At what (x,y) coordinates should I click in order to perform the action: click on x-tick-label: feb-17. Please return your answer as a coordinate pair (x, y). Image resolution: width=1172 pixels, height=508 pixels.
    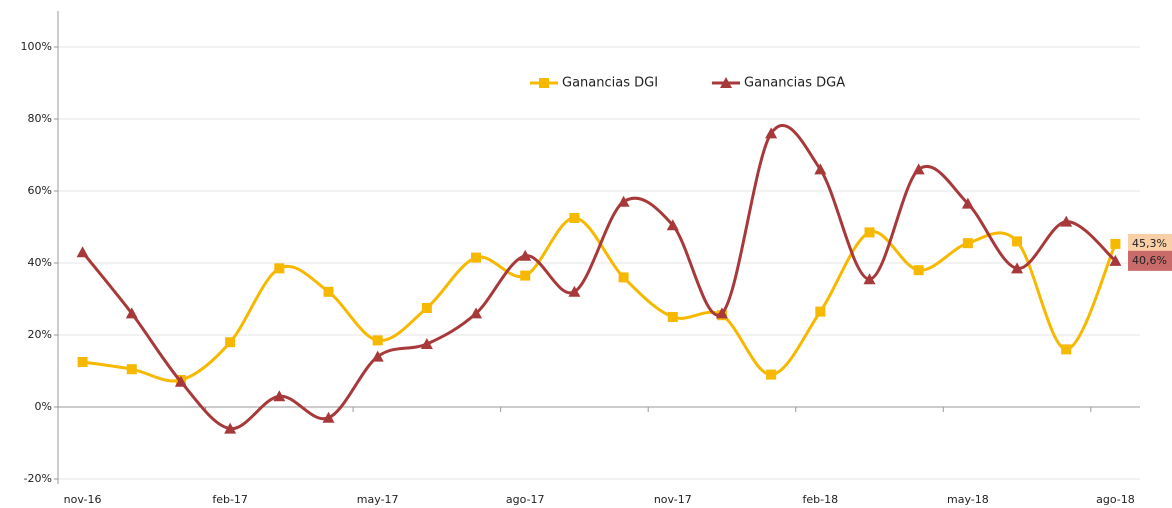
    Looking at the image, I should click on (230, 499).